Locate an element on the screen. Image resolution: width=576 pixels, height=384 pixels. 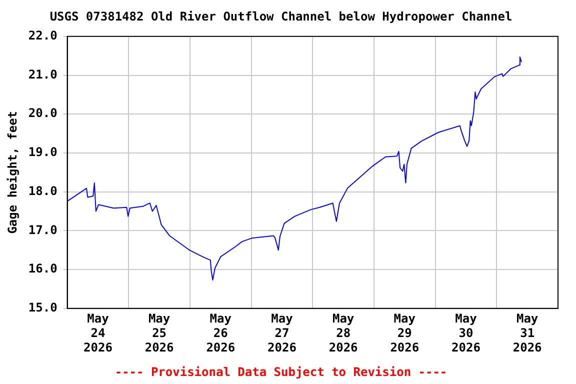
y-tick-label: 20.0 is located at coordinates (43, 113).